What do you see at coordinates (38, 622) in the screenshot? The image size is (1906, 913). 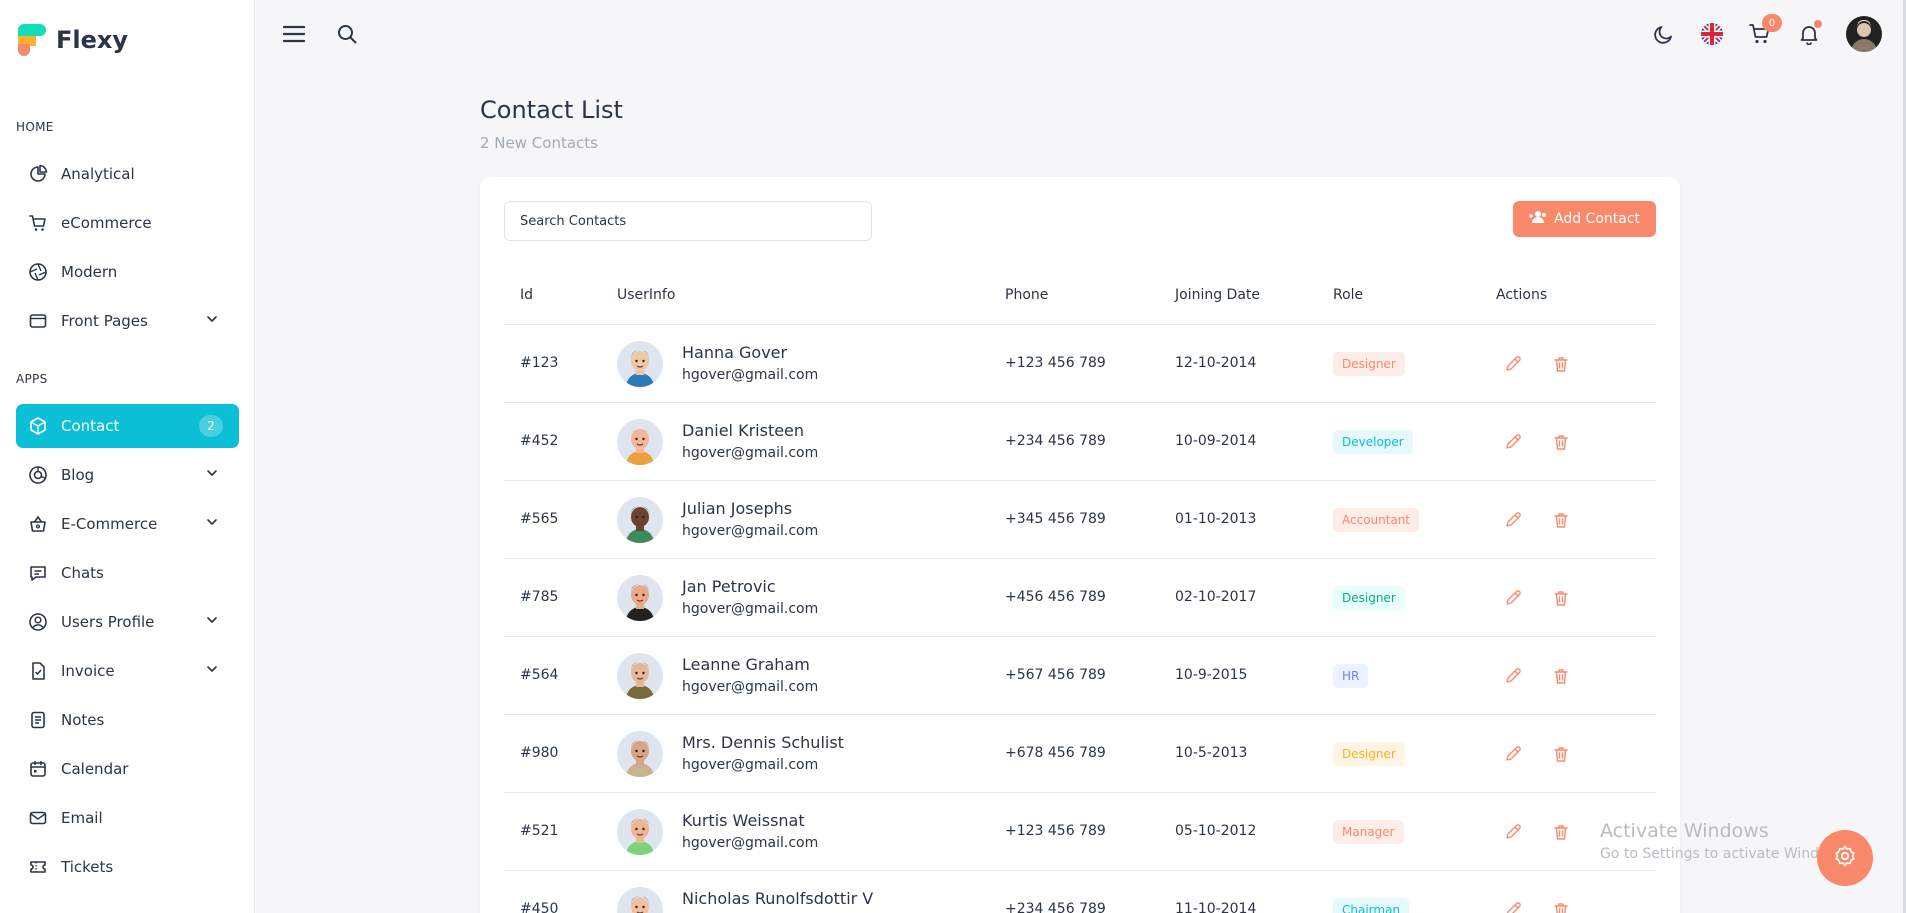 I see `user-circle-icon` at bounding box center [38, 622].